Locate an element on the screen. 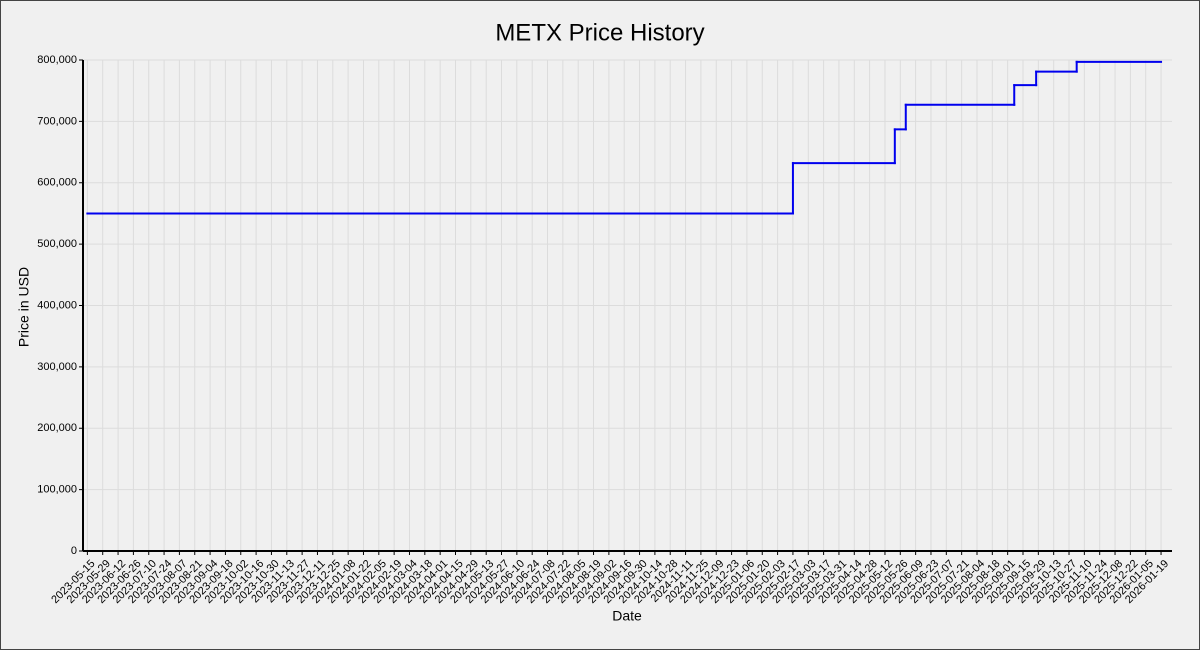 The height and width of the screenshot is (650, 1200). y-tick-label: 700,000 is located at coordinates (57, 121).